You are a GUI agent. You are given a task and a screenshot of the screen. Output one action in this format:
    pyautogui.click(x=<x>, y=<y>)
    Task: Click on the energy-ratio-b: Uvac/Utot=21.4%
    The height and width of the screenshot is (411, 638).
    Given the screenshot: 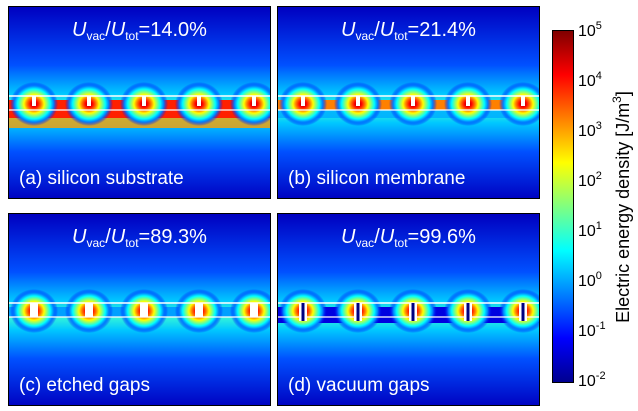 What is the action you would take?
    pyautogui.click(x=408, y=31)
    